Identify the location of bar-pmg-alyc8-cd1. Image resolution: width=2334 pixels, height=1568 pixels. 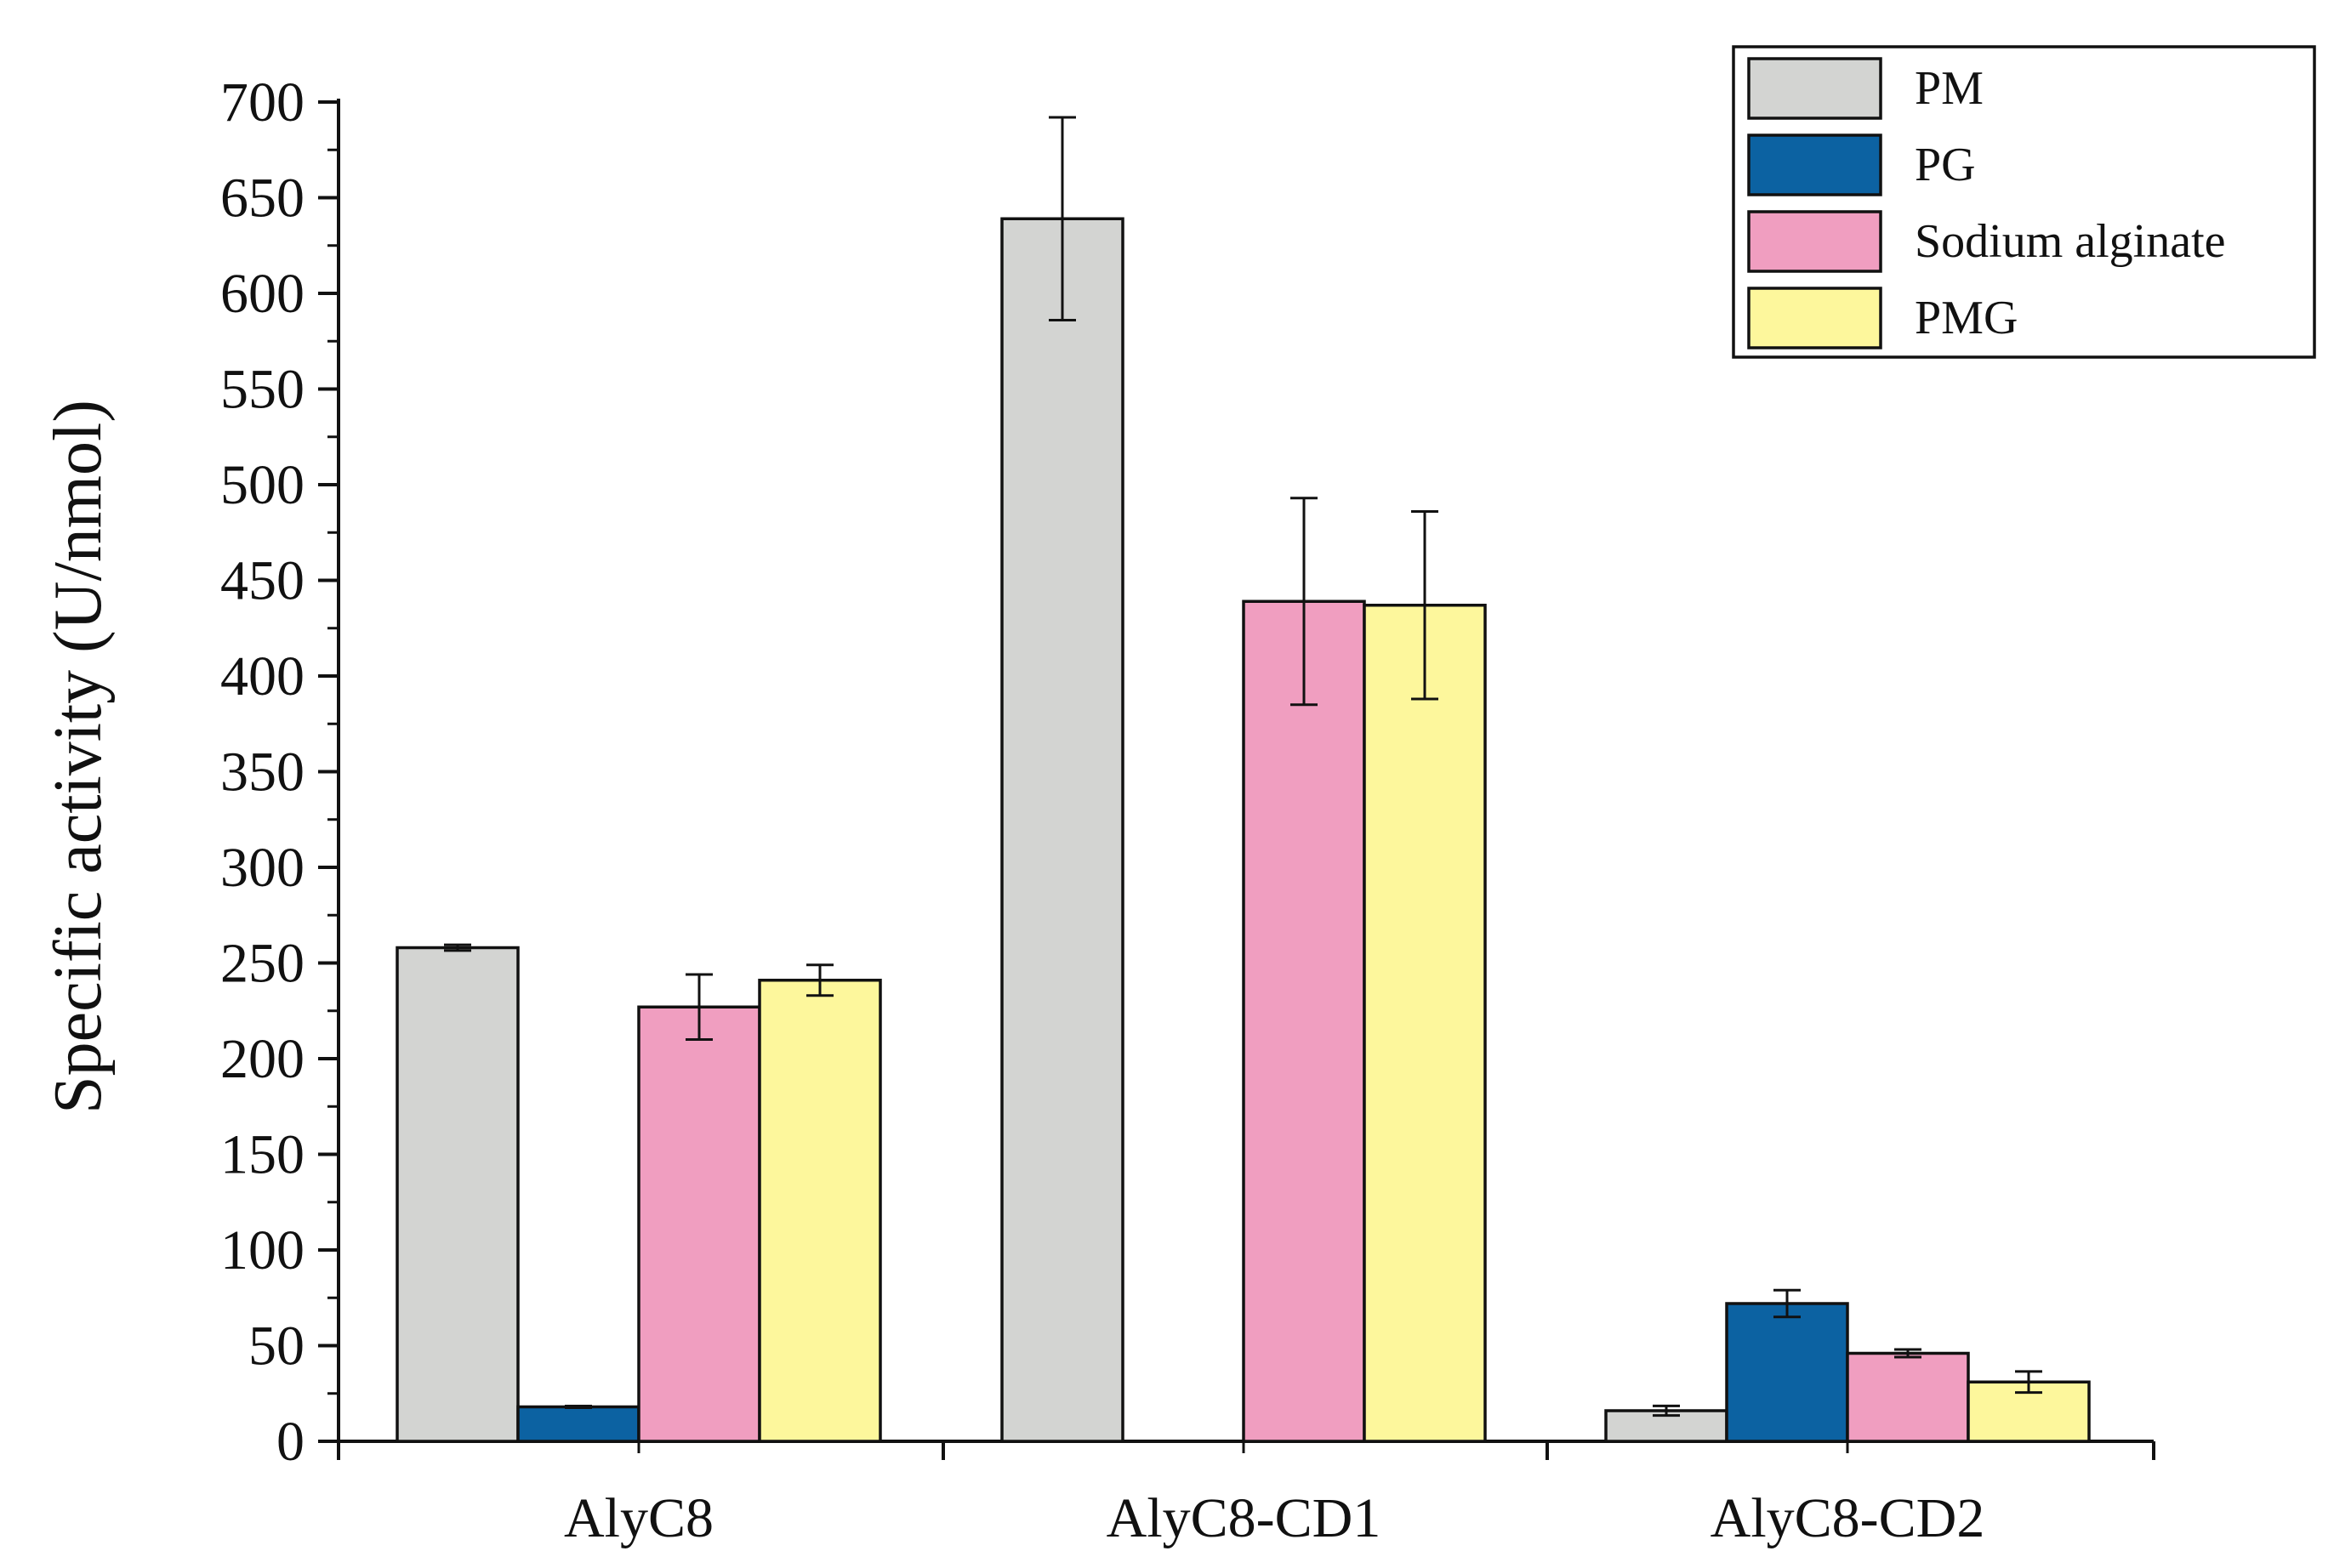
(1425, 1023).